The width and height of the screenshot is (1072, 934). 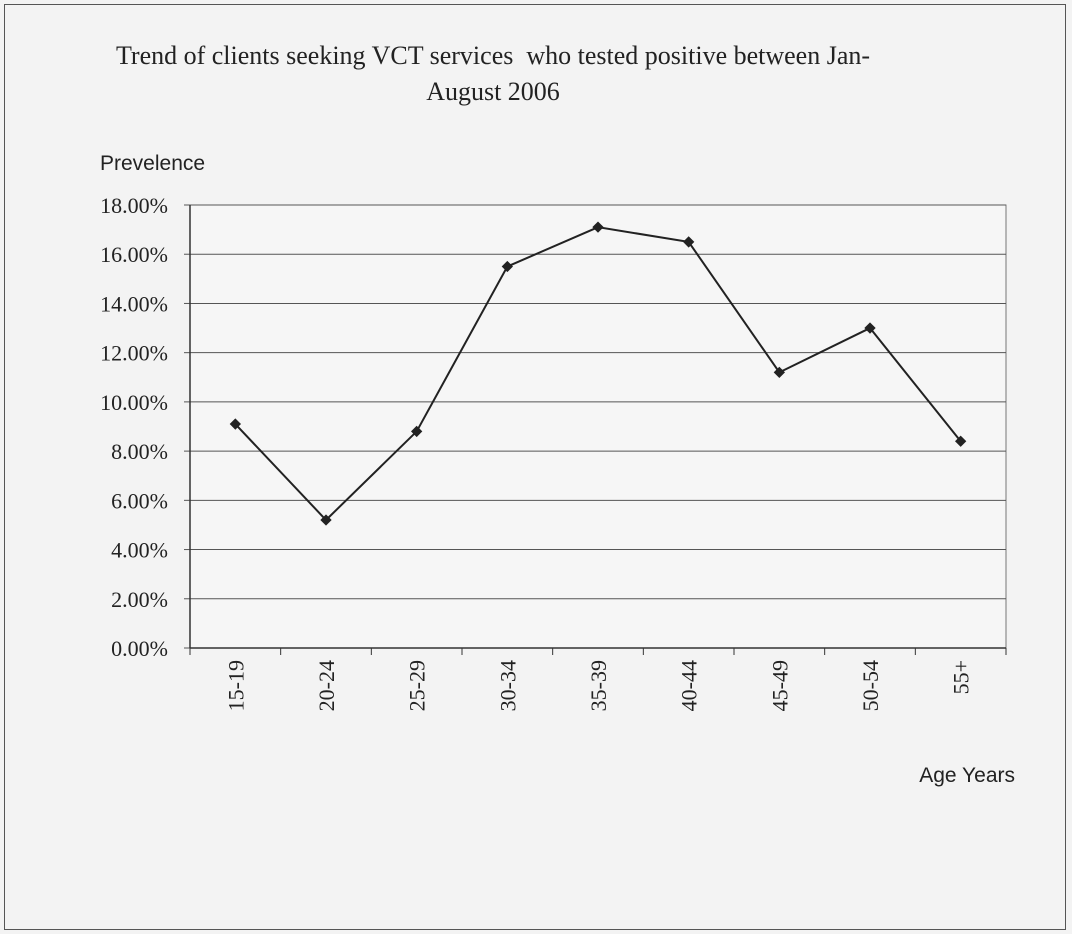 What do you see at coordinates (689, 685) in the screenshot?
I see `x-tick-label: 40-44` at bounding box center [689, 685].